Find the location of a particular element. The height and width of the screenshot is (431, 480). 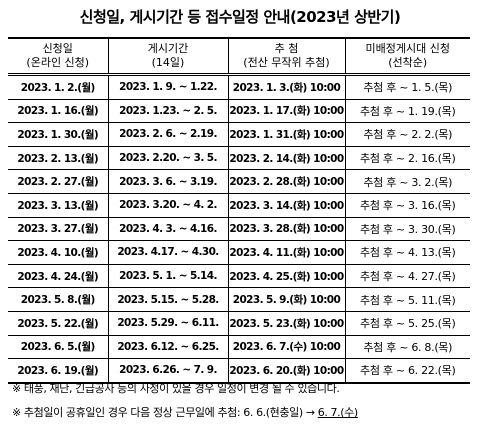

table-cell: 추첨 후 ~ 4. 13.(목) is located at coordinates (407, 252).